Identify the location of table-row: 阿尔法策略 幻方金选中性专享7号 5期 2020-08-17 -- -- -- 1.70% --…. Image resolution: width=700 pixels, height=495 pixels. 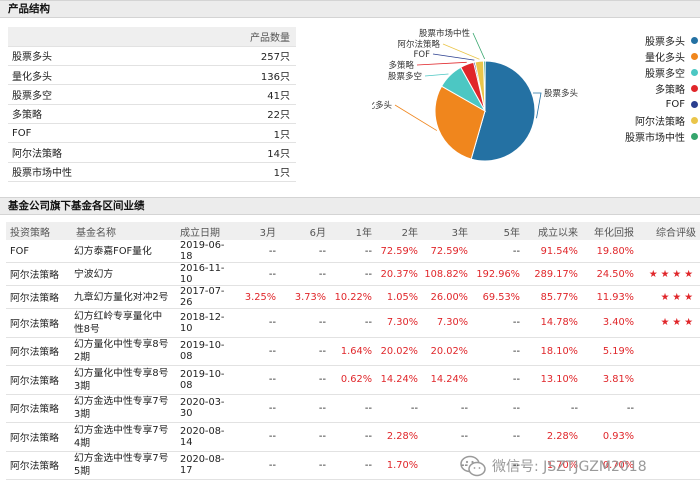
(353, 465).